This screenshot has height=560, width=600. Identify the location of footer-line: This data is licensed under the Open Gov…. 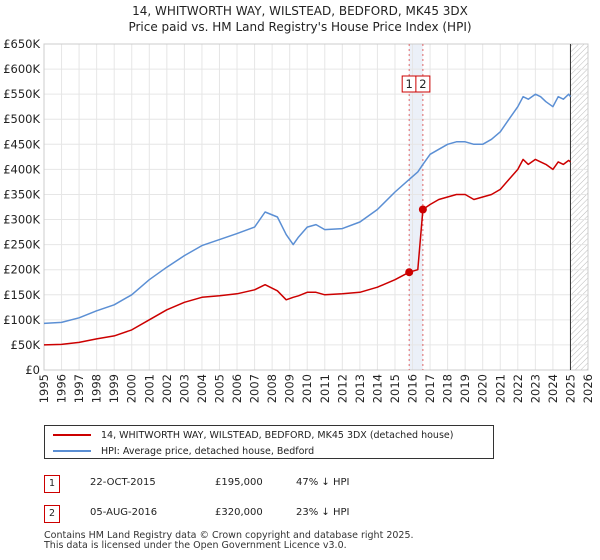
(195, 545).